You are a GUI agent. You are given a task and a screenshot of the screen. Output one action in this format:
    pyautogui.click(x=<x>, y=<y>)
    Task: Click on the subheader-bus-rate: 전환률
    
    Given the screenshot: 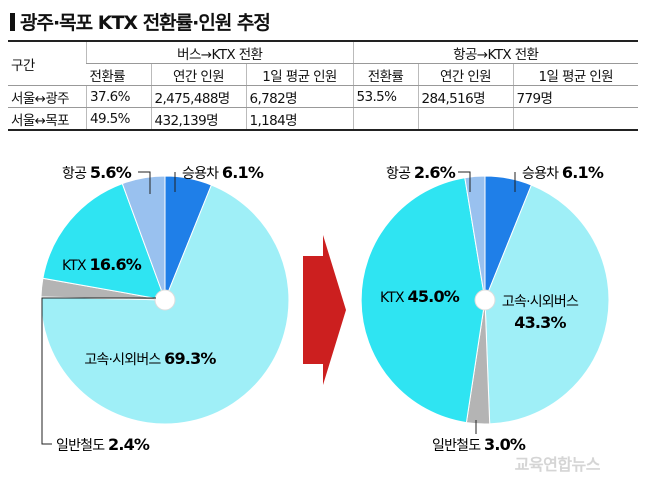 What is the action you would take?
    pyautogui.click(x=118, y=74)
    